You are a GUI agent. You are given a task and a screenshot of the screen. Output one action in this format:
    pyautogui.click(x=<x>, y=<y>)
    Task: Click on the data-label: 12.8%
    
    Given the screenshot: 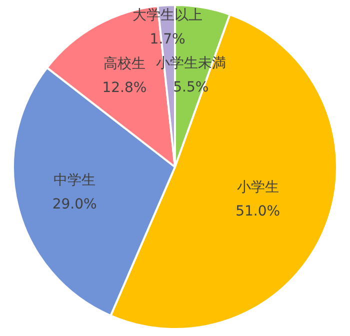 What is the action you would take?
    pyautogui.click(x=124, y=88)
    